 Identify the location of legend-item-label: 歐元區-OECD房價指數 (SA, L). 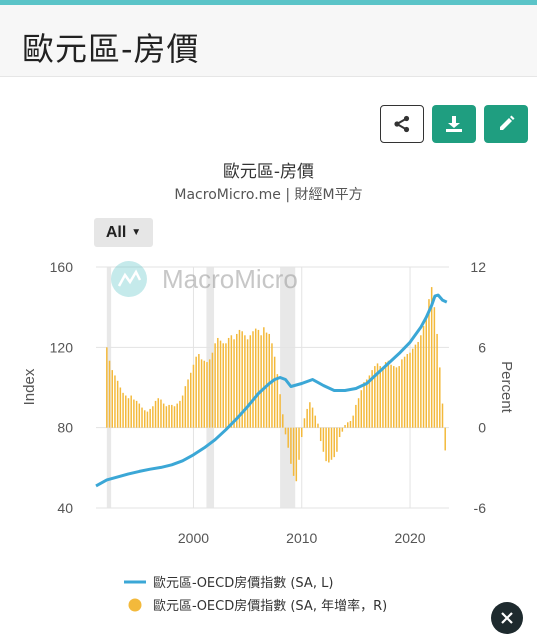
(243, 583).